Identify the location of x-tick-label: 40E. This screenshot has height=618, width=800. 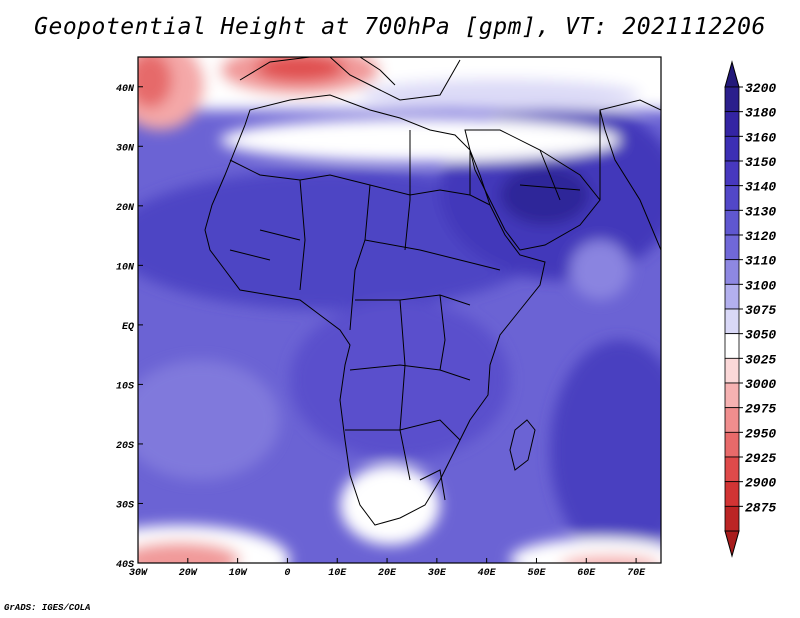
(487, 573).